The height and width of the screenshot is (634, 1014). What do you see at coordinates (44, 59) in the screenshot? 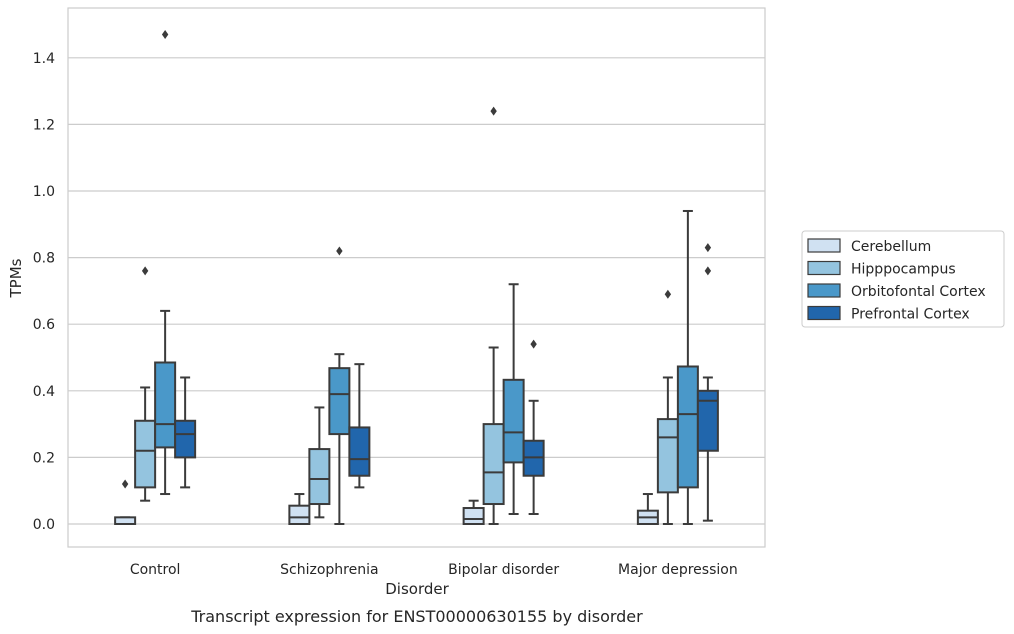
I see `y-tick-label: 1.4` at bounding box center [44, 59].